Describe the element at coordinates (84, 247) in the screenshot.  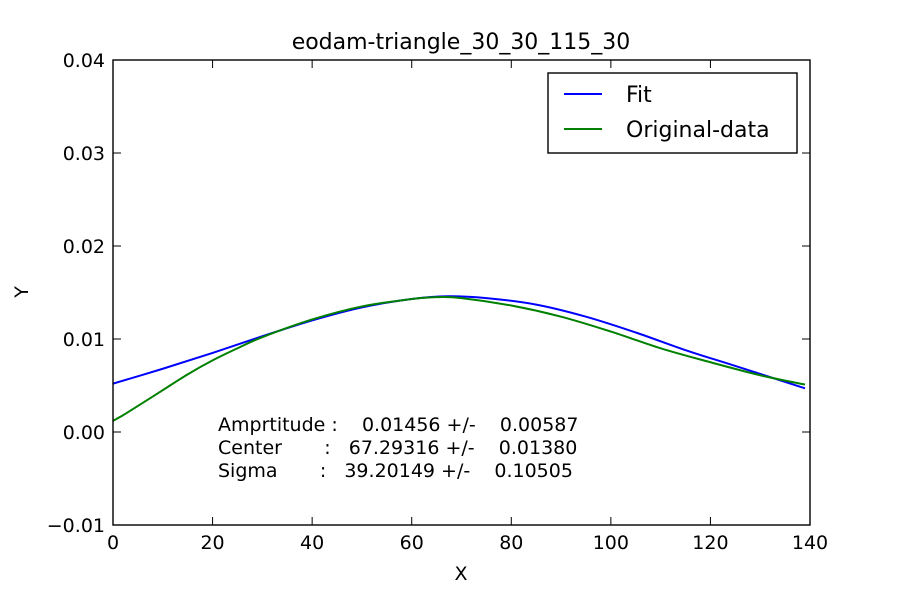
I see `y-tick-label: 0.02` at that location.